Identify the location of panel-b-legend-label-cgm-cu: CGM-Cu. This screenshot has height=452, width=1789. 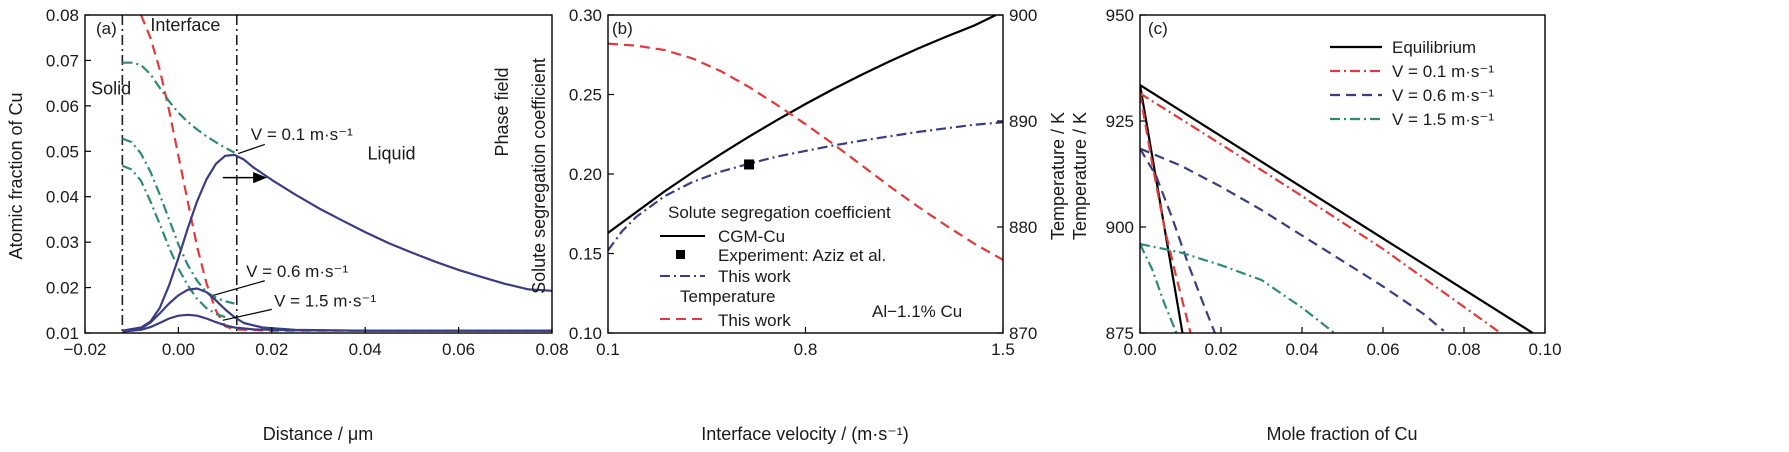
(751, 236).